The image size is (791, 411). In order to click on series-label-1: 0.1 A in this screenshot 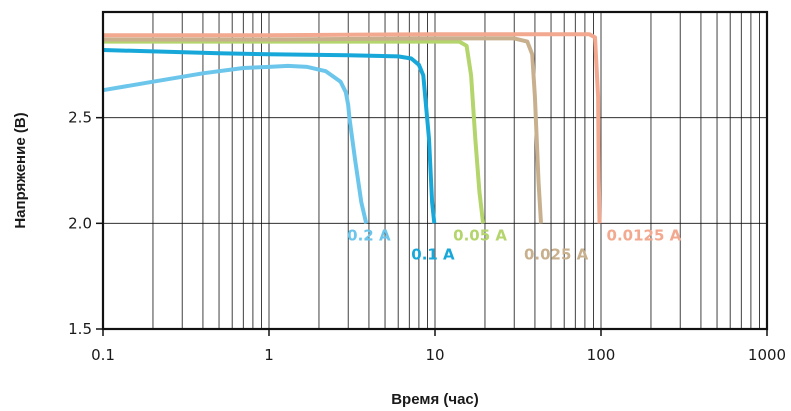, I will do `click(433, 254)`.